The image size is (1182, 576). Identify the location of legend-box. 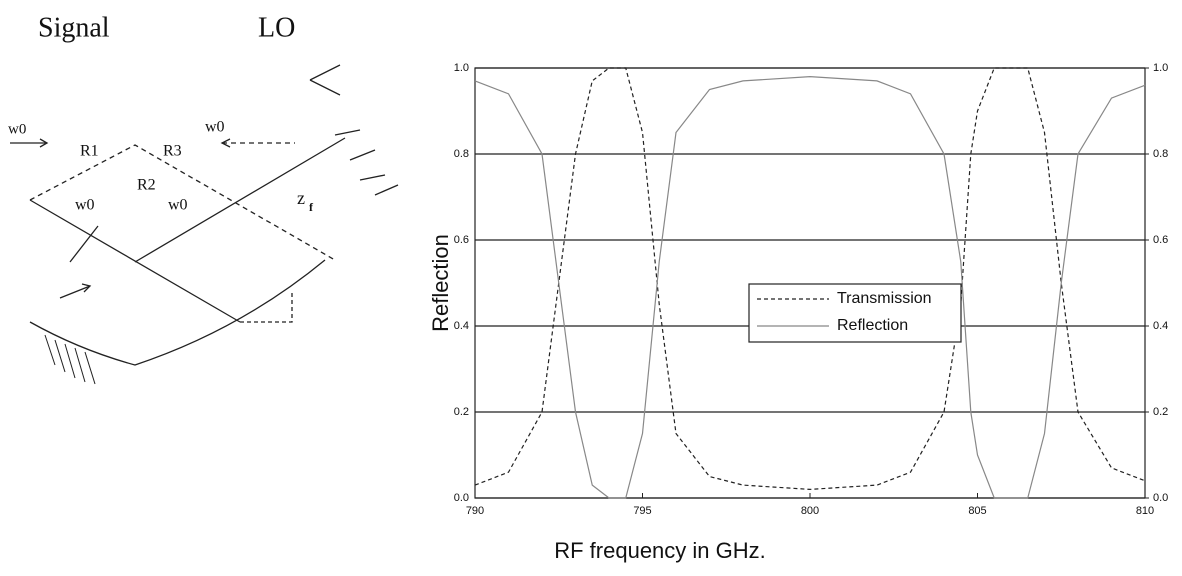
(855, 313).